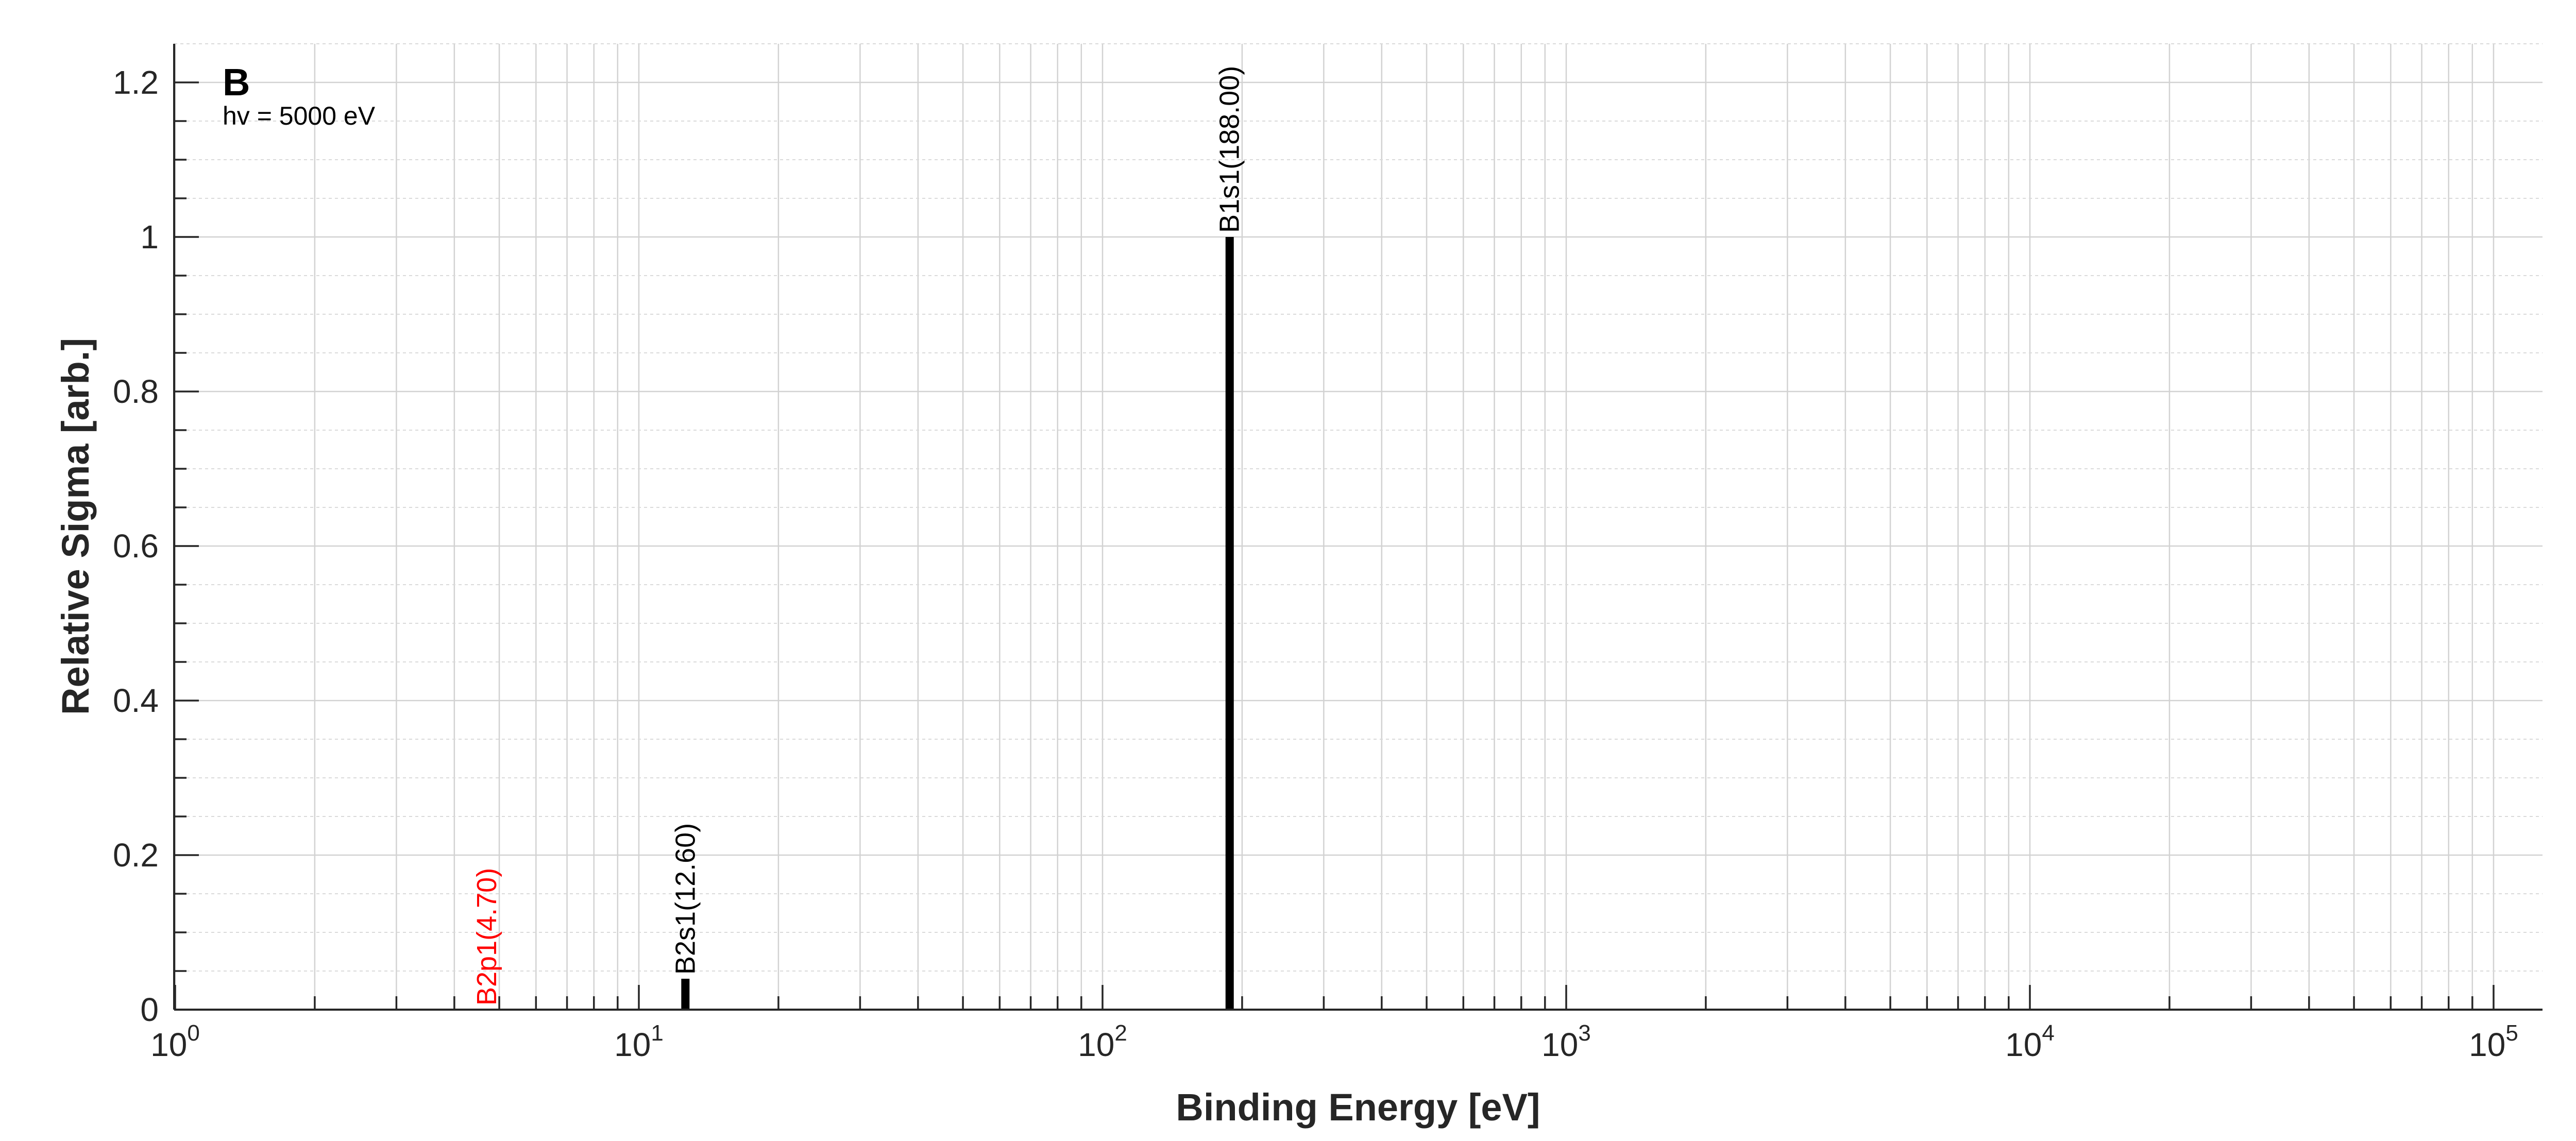  What do you see at coordinates (299, 115) in the screenshot?
I see `chart-subtitle: hv = 5000 eV` at bounding box center [299, 115].